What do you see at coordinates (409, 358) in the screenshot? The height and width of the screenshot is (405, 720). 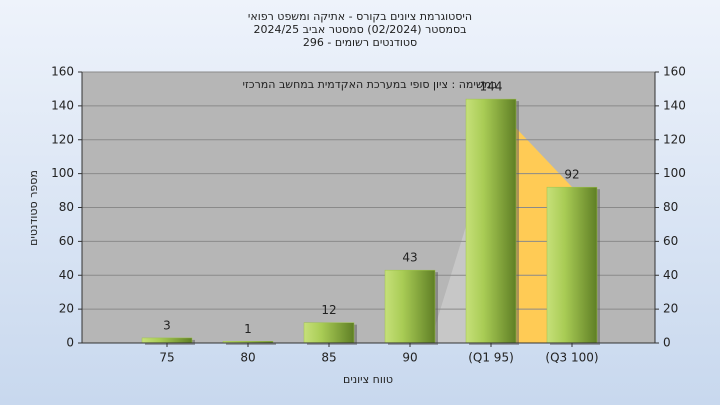 I see `x-tick-label: 90` at bounding box center [409, 358].